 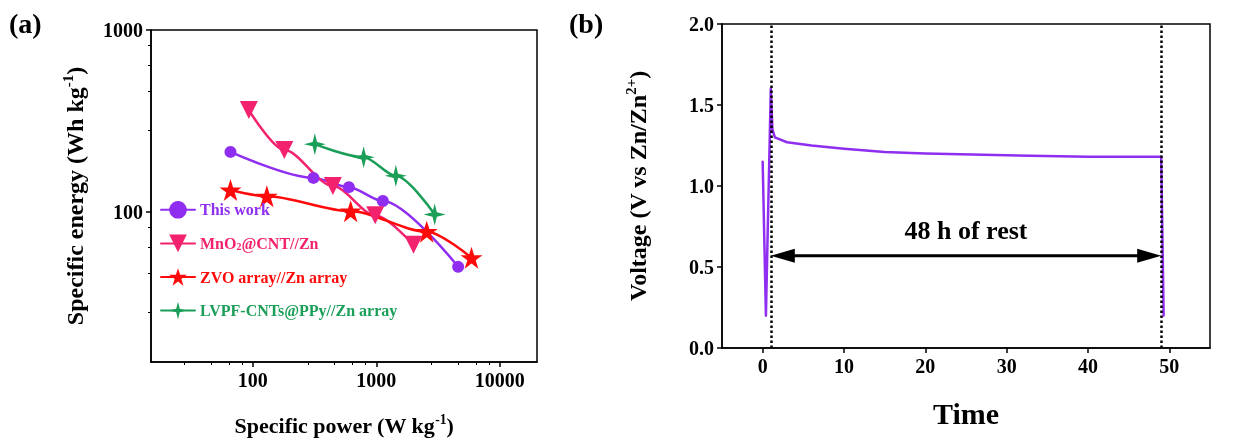 What do you see at coordinates (586, 23) in the screenshot?
I see `chart-title: (b)` at bounding box center [586, 23].